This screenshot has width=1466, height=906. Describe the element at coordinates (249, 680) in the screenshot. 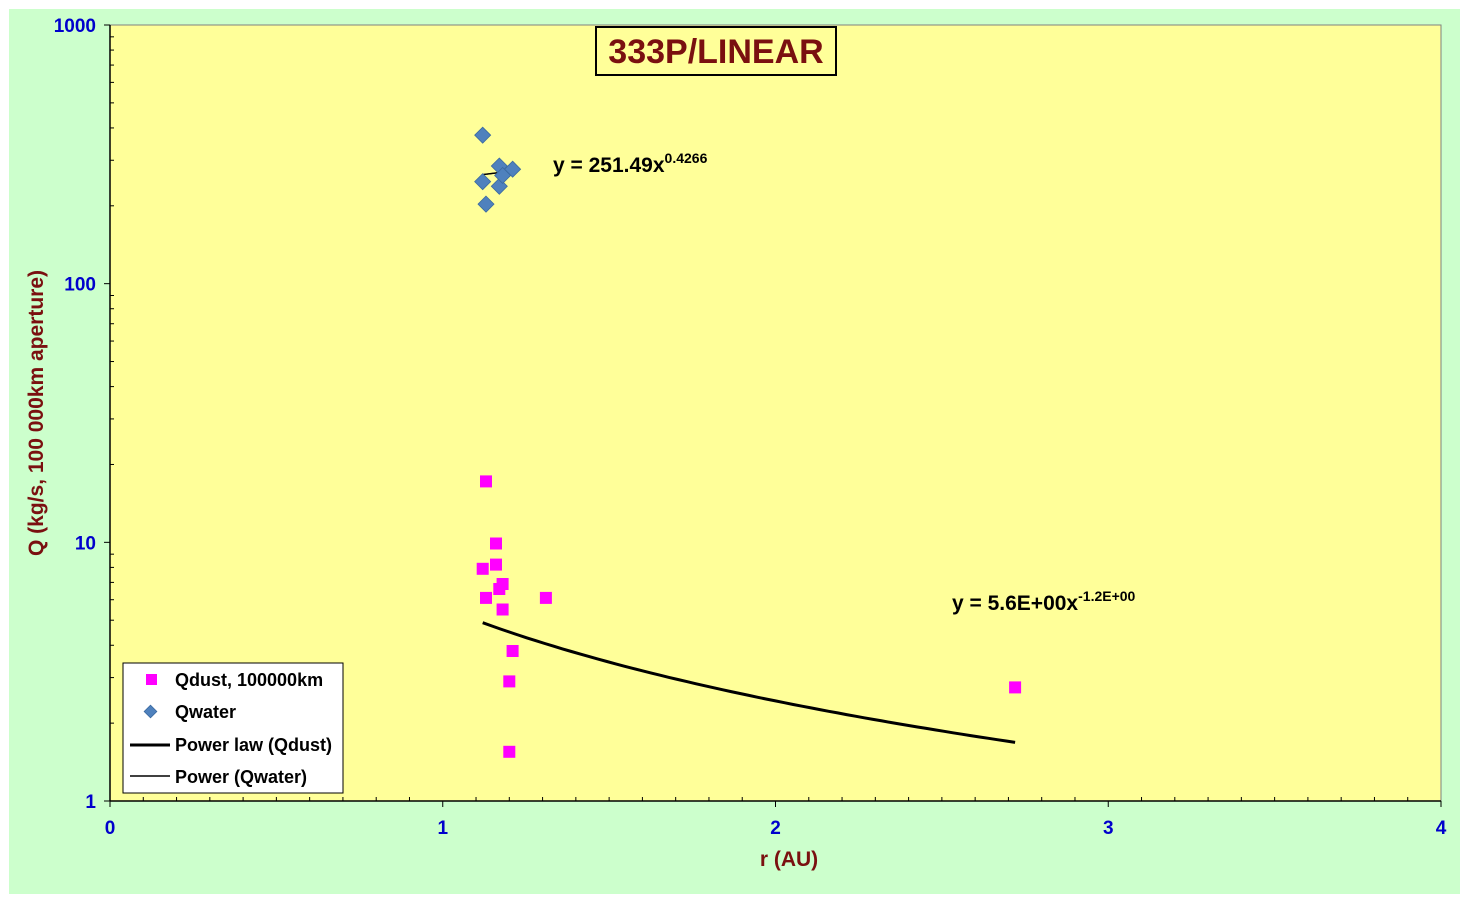

I see `legend-label-qdust: Qdust, 100000km` at that location.